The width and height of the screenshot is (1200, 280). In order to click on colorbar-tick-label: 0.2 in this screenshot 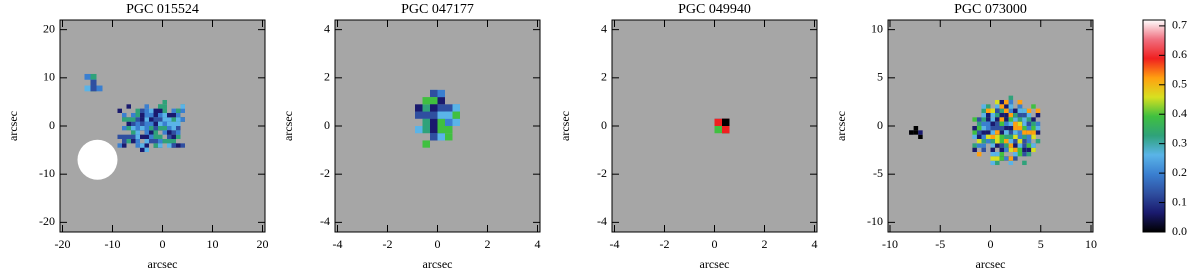, I will do `click(1179, 172)`.